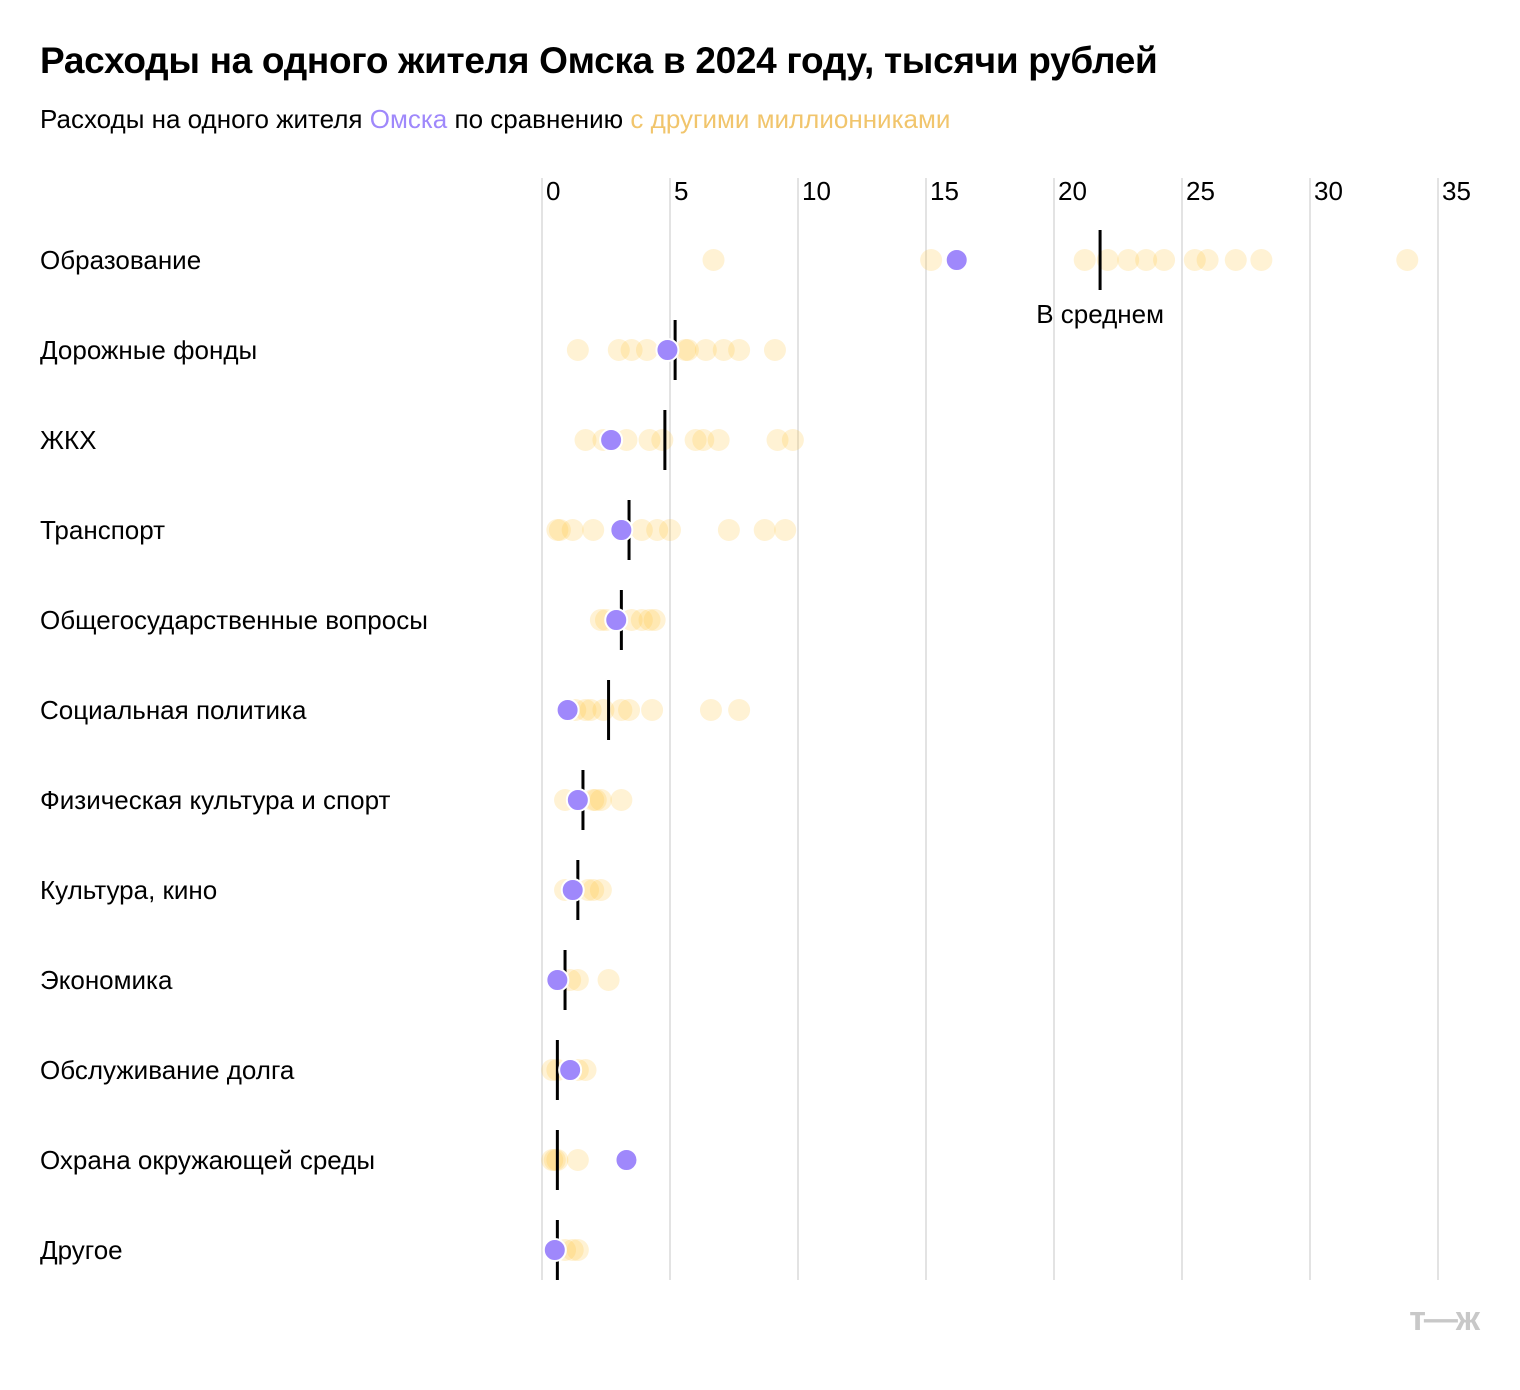 This screenshot has width=1520, height=1390. I want to click on category-label: ЖКХ, so click(68, 440).